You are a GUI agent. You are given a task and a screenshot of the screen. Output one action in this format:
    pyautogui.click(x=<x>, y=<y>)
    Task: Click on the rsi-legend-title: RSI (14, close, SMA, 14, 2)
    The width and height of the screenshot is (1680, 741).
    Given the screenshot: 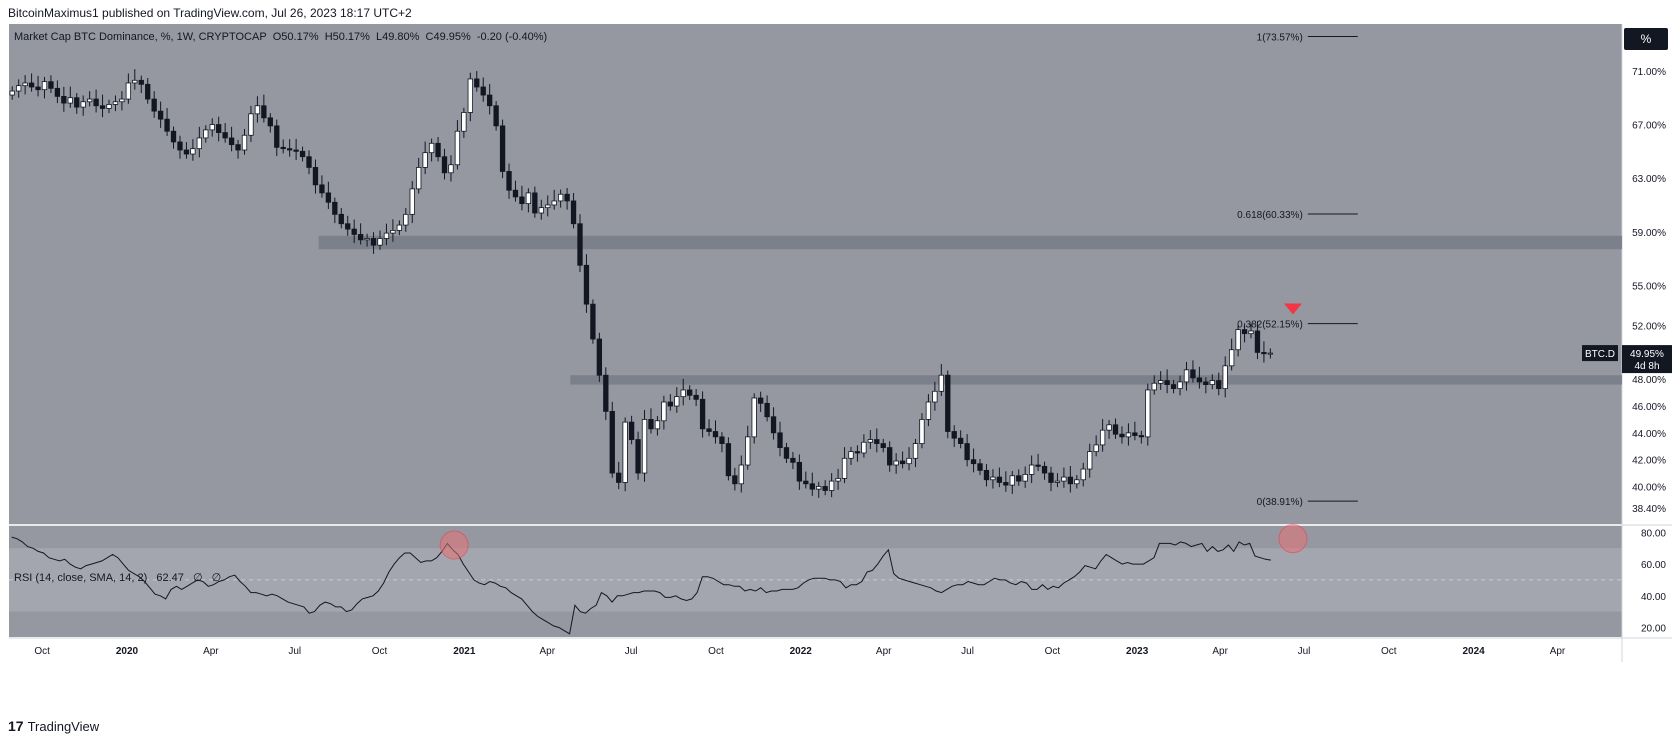 What is the action you would take?
    pyautogui.click(x=81, y=578)
    